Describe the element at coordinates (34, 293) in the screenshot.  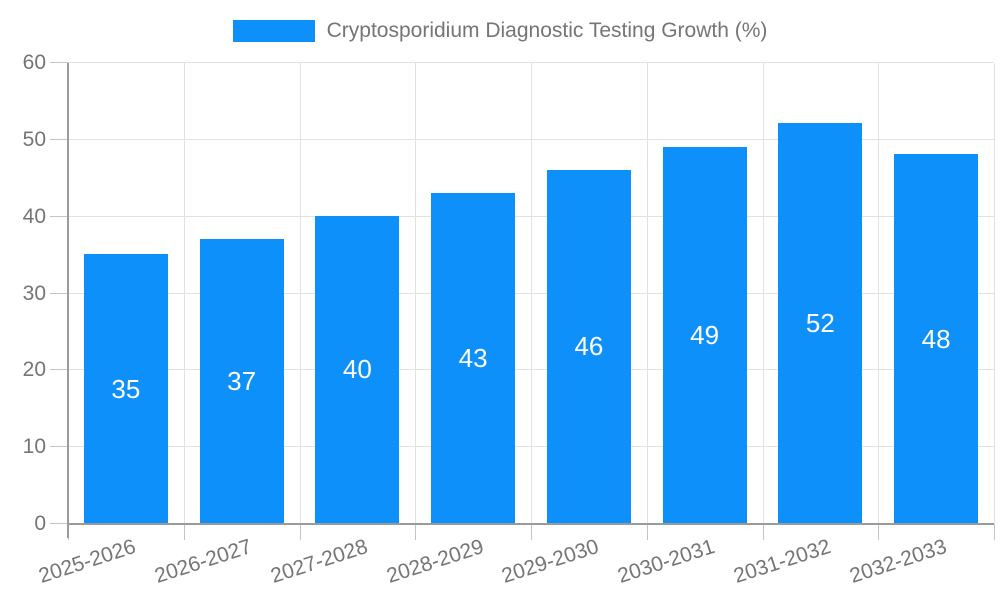
I see `y-axis-label: 30` at that location.